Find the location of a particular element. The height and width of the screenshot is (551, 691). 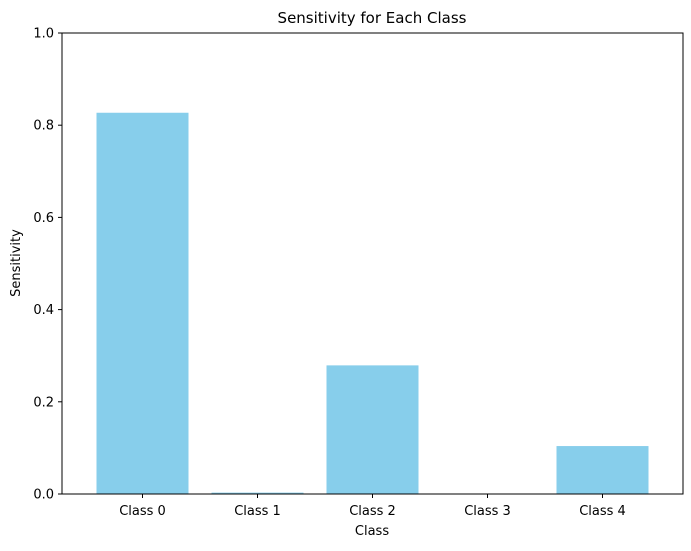

x-tick-label: Class 3 is located at coordinates (487, 511).